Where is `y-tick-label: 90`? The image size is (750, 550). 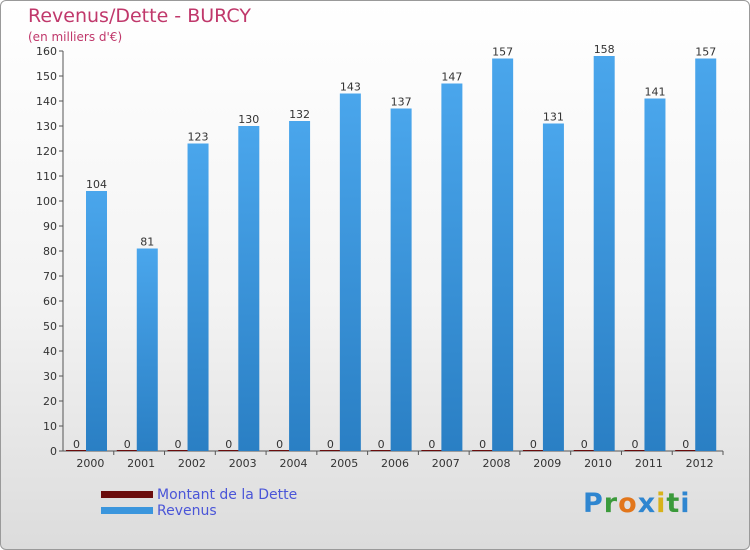 y-tick-label: 90 is located at coordinates (50, 226).